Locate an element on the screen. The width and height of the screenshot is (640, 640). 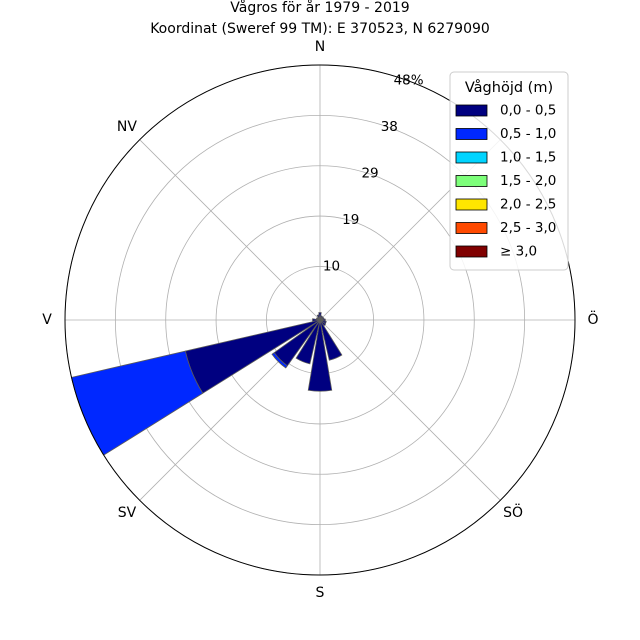
legend-label: 0,0 - 0,5 is located at coordinates (528, 111).